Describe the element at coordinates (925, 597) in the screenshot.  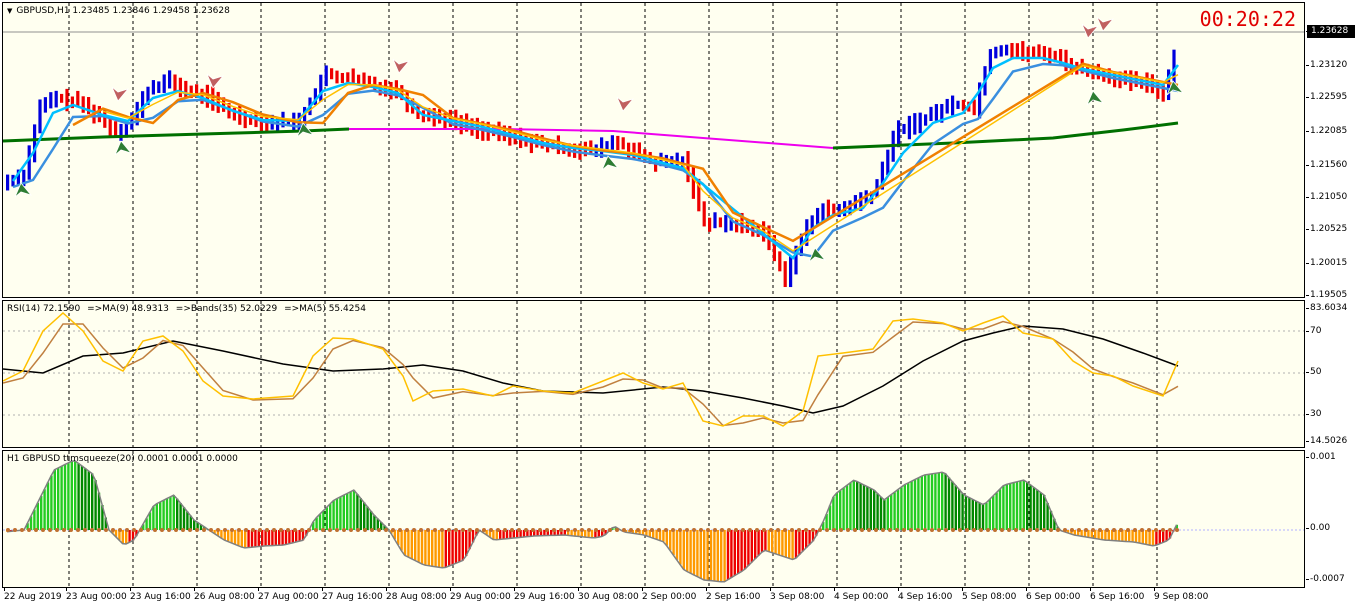
I see `time-label: 4 Sep 16:00` at that location.